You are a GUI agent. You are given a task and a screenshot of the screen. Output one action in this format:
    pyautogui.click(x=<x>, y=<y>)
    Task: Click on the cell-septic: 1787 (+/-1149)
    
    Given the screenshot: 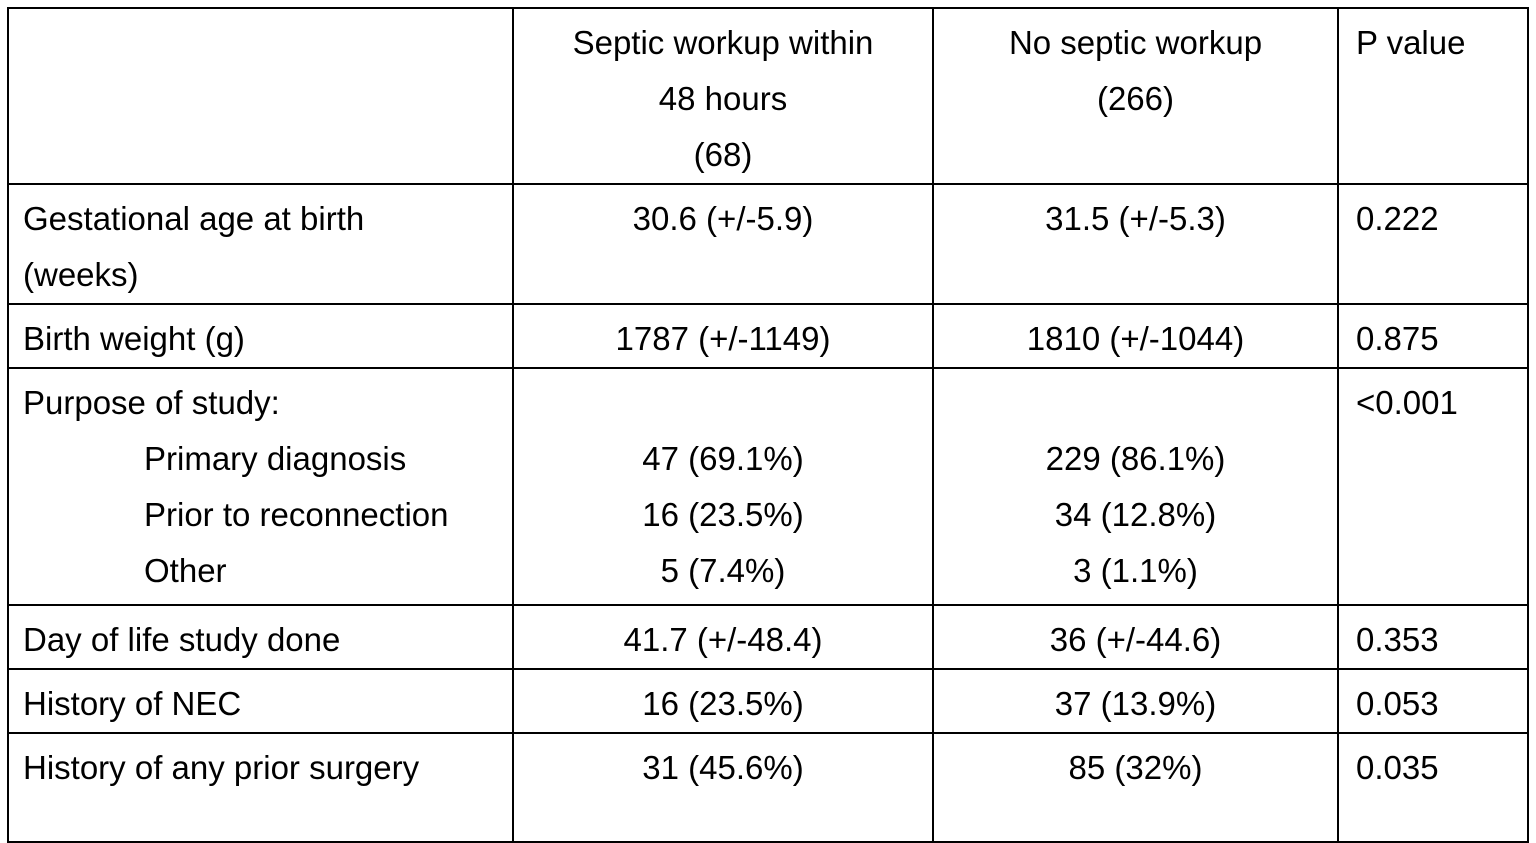 What is the action you would take?
    pyautogui.click(x=723, y=336)
    